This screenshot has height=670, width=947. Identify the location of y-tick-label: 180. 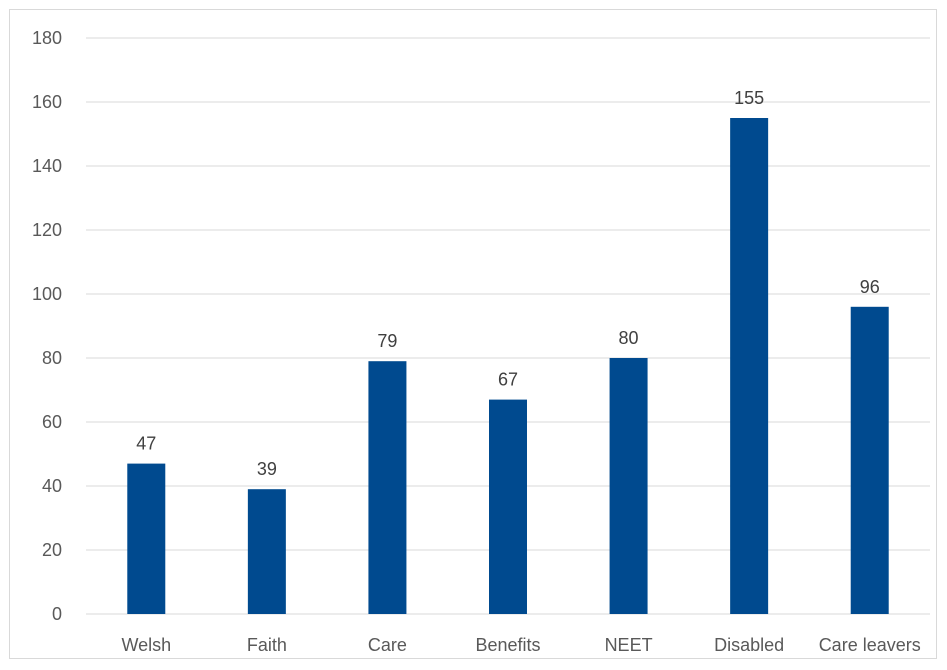
(47, 38).